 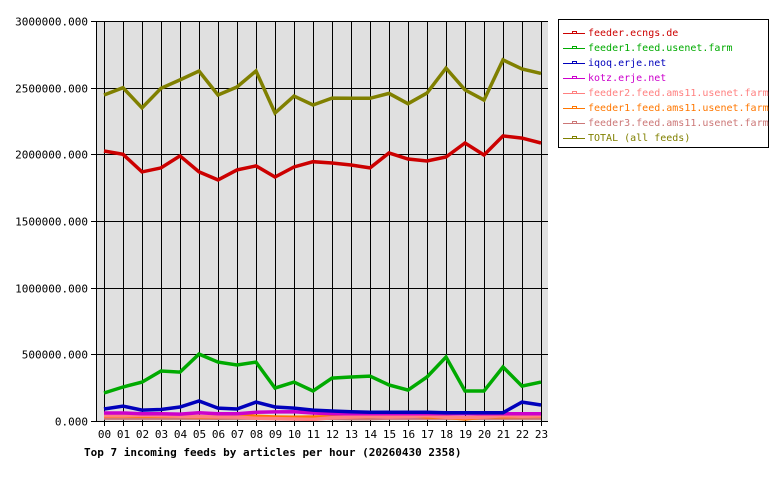 What do you see at coordinates (522, 434) in the screenshot?
I see `x-tick-label: 22` at bounding box center [522, 434].